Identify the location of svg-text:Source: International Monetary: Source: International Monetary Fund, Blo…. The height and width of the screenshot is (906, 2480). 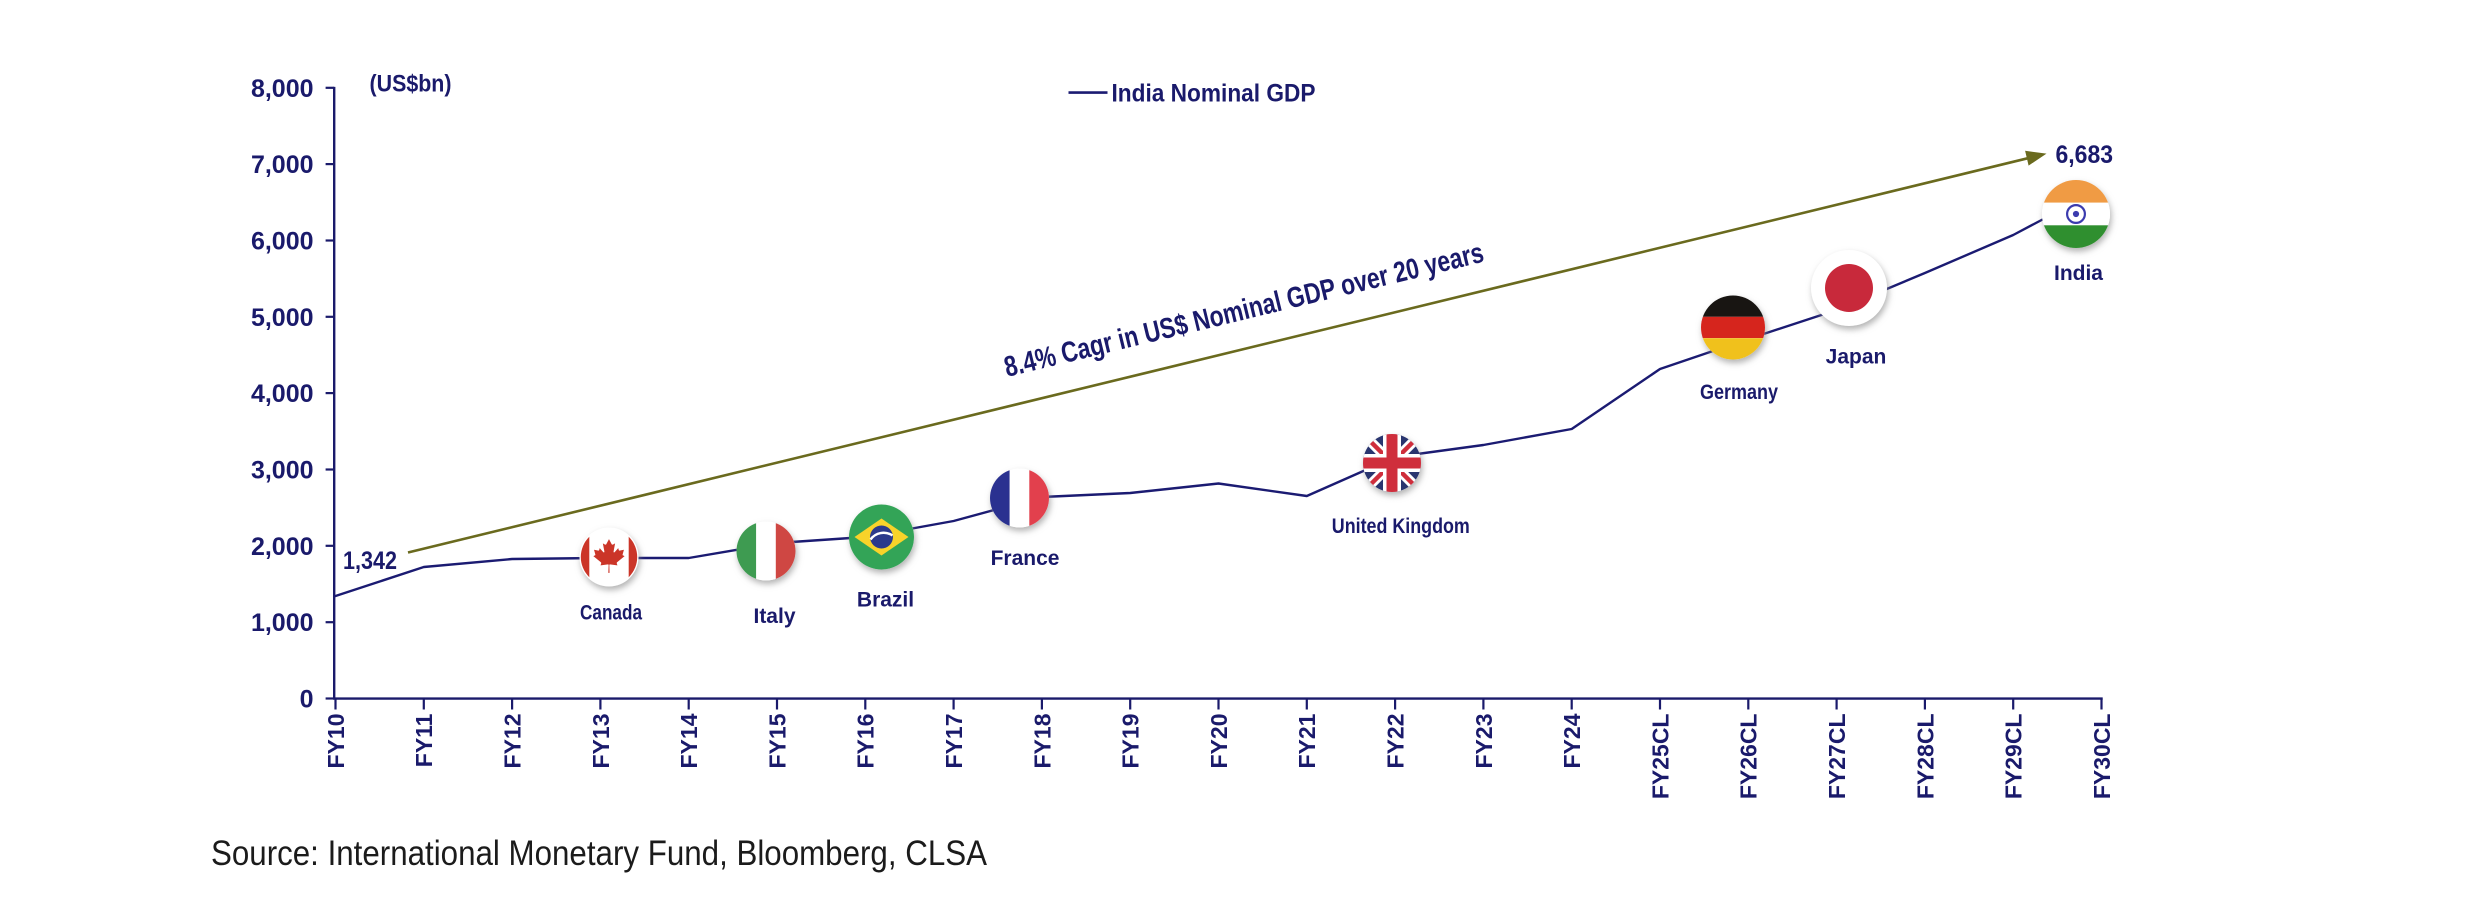
(599, 853).